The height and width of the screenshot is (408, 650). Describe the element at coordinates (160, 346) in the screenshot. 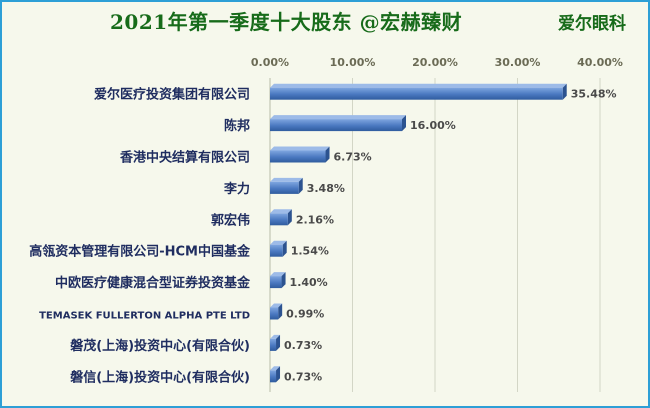

I see `category-label: 磐茂(上海)投资中心(有限合伙)` at that location.